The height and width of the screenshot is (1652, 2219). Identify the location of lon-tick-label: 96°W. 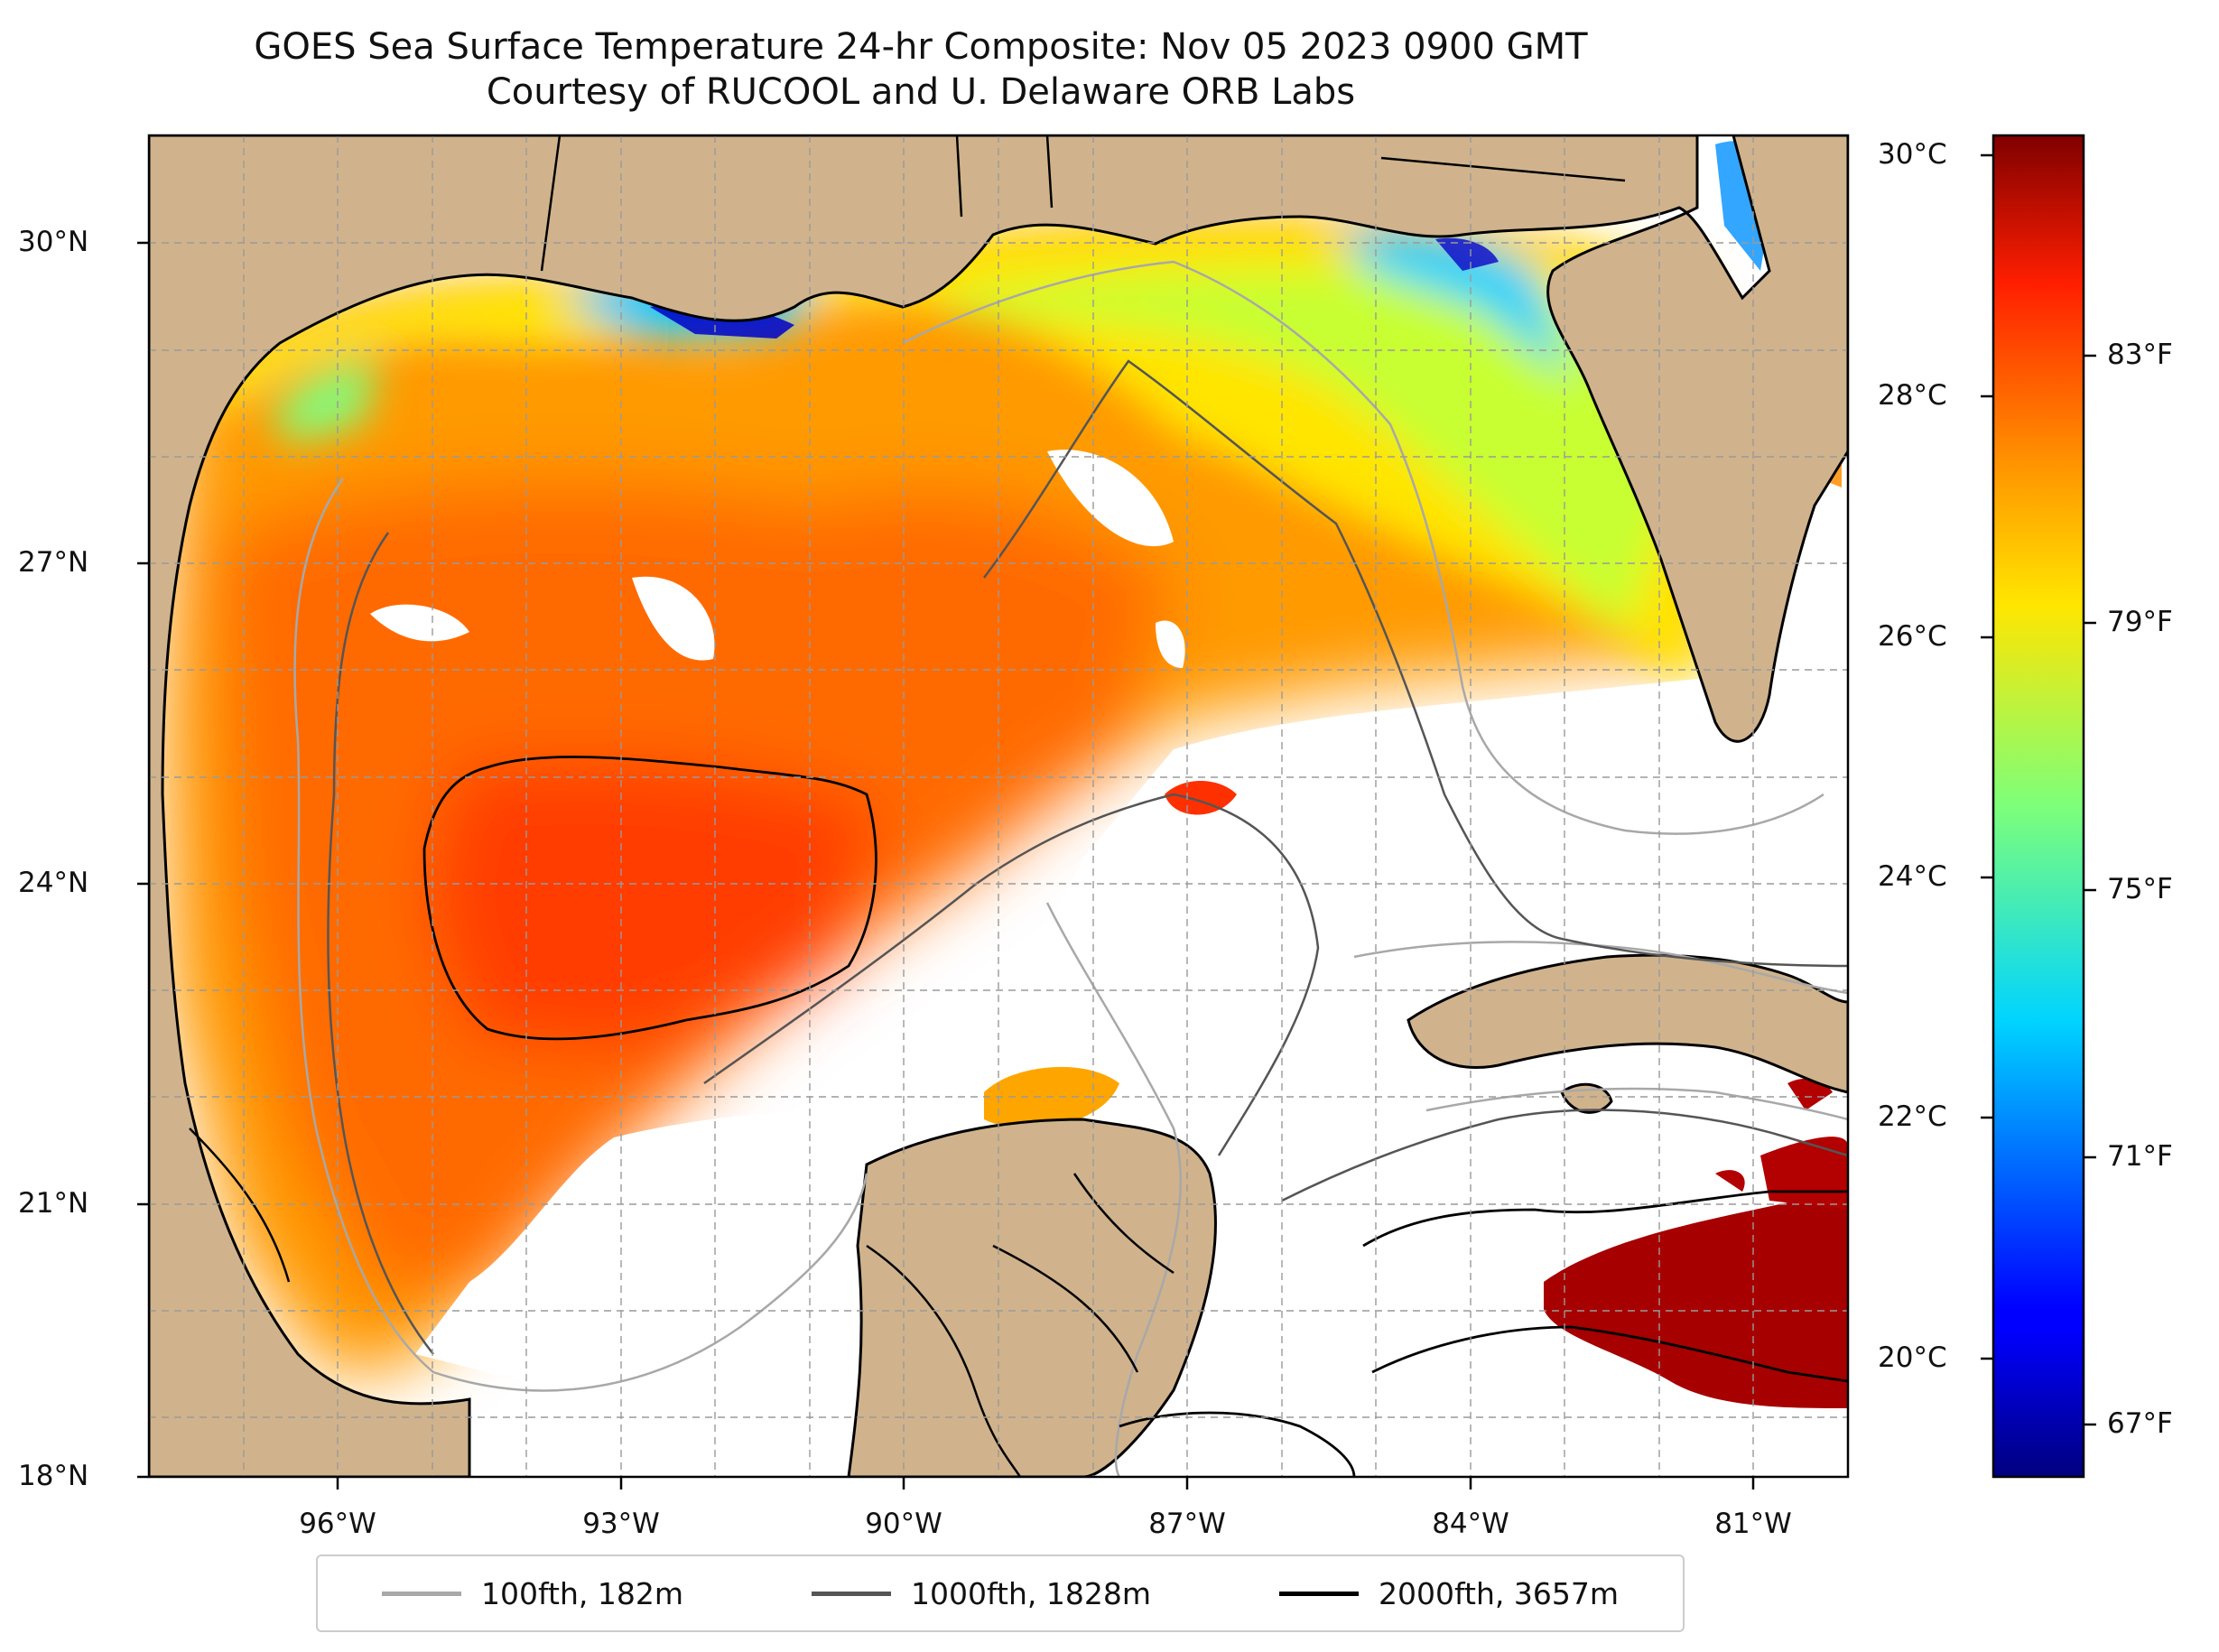
(337, 1524).